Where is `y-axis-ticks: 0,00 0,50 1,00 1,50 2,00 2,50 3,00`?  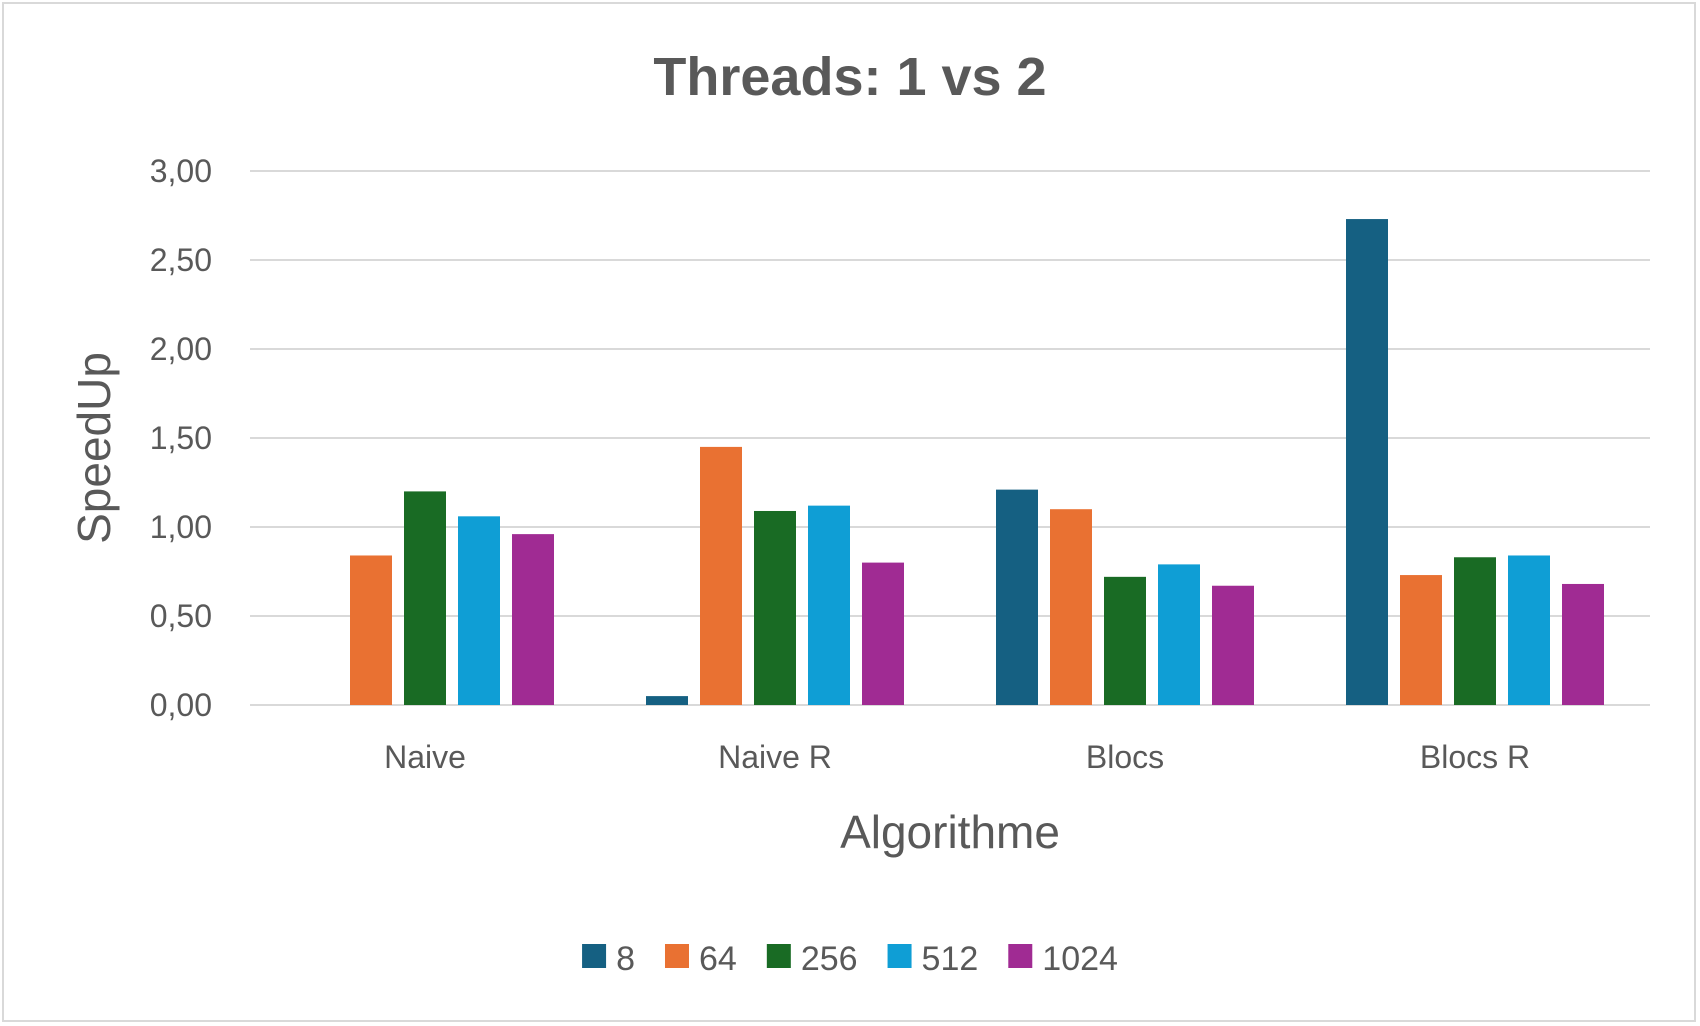
y-axis-ticks: 0,00 0,50 1,00 1,50 2,00 2,50 3,00 is located at coordinates (181, 438).